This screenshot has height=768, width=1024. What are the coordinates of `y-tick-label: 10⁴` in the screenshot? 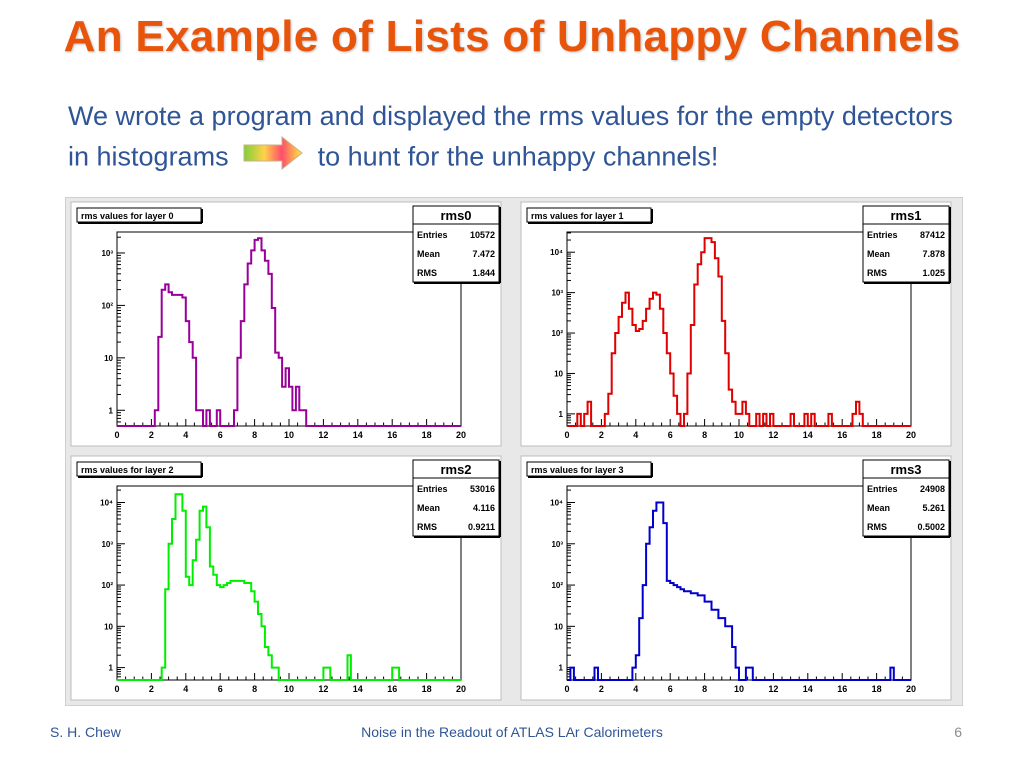 It's located at (556, 252).